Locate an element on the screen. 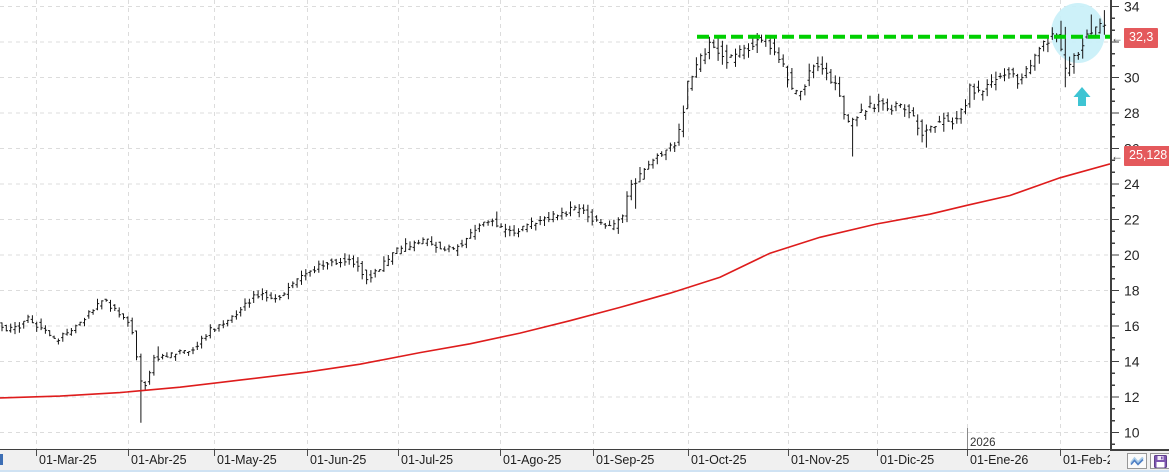 This screenshot has width=1169, height=472. zigzag-icon is located at coordinates (1137, 461).